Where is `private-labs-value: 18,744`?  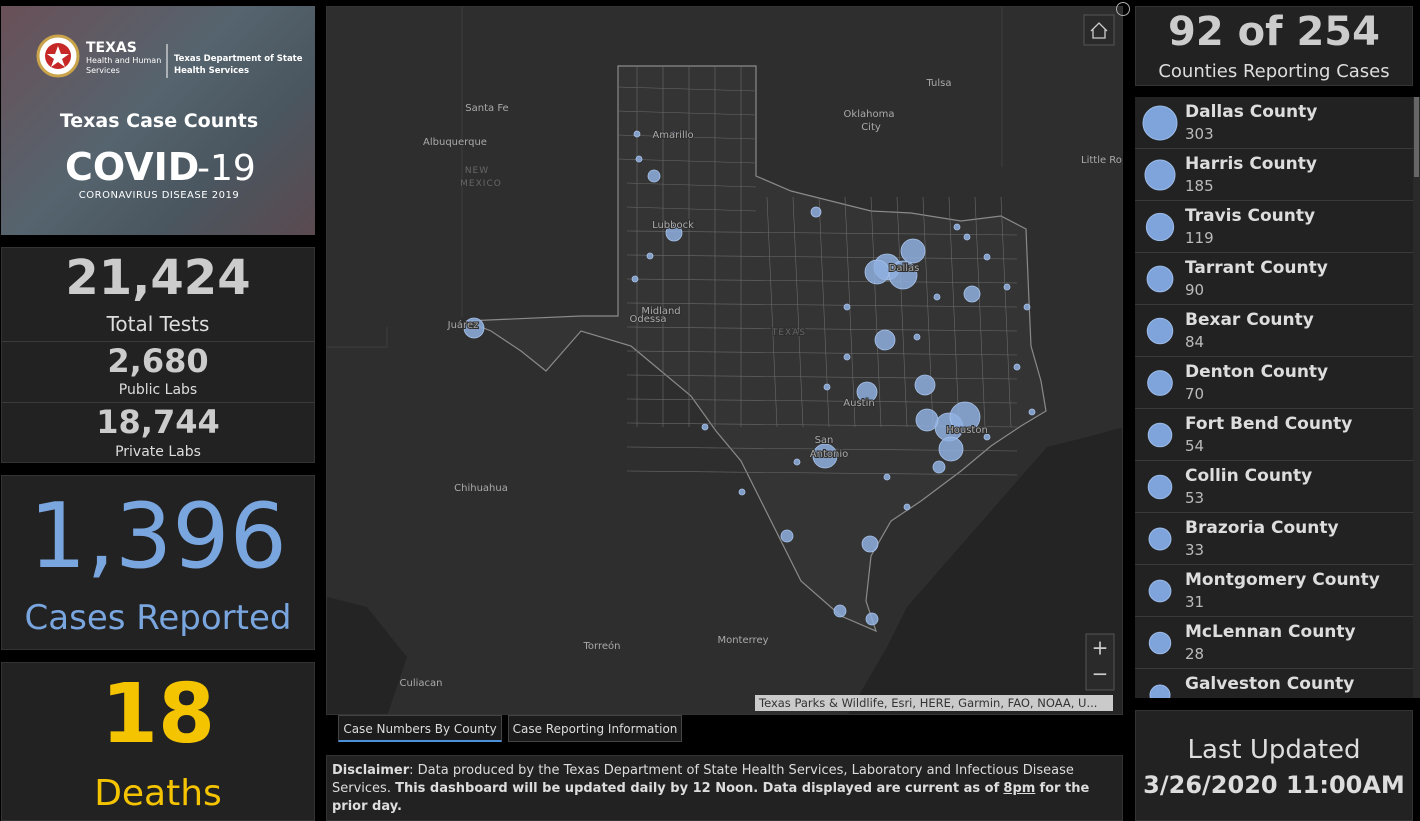 private-labs-value: 18,744 is located at coordinates (158, 422).